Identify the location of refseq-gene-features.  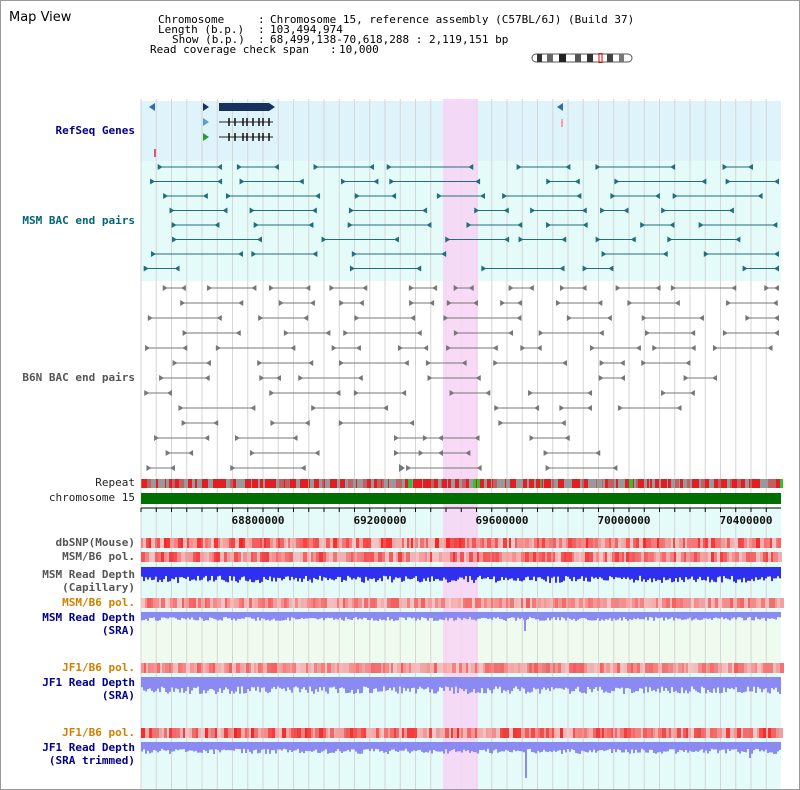
(356, 130).